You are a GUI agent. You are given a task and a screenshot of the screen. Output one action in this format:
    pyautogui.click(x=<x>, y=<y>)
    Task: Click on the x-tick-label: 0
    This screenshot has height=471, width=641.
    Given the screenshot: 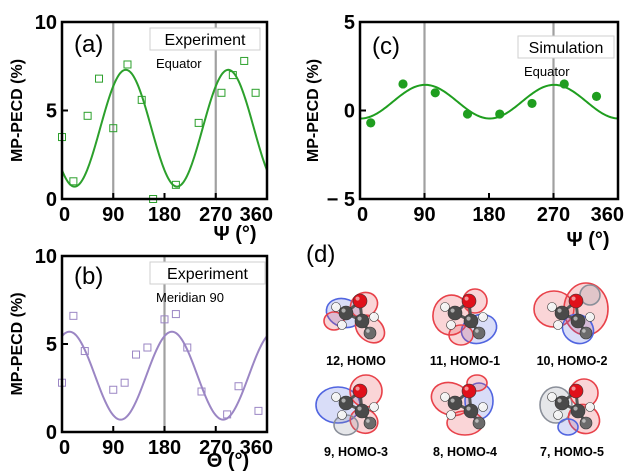 What is the action you would take?
    pyautogui.click(x=64, y=448)
    